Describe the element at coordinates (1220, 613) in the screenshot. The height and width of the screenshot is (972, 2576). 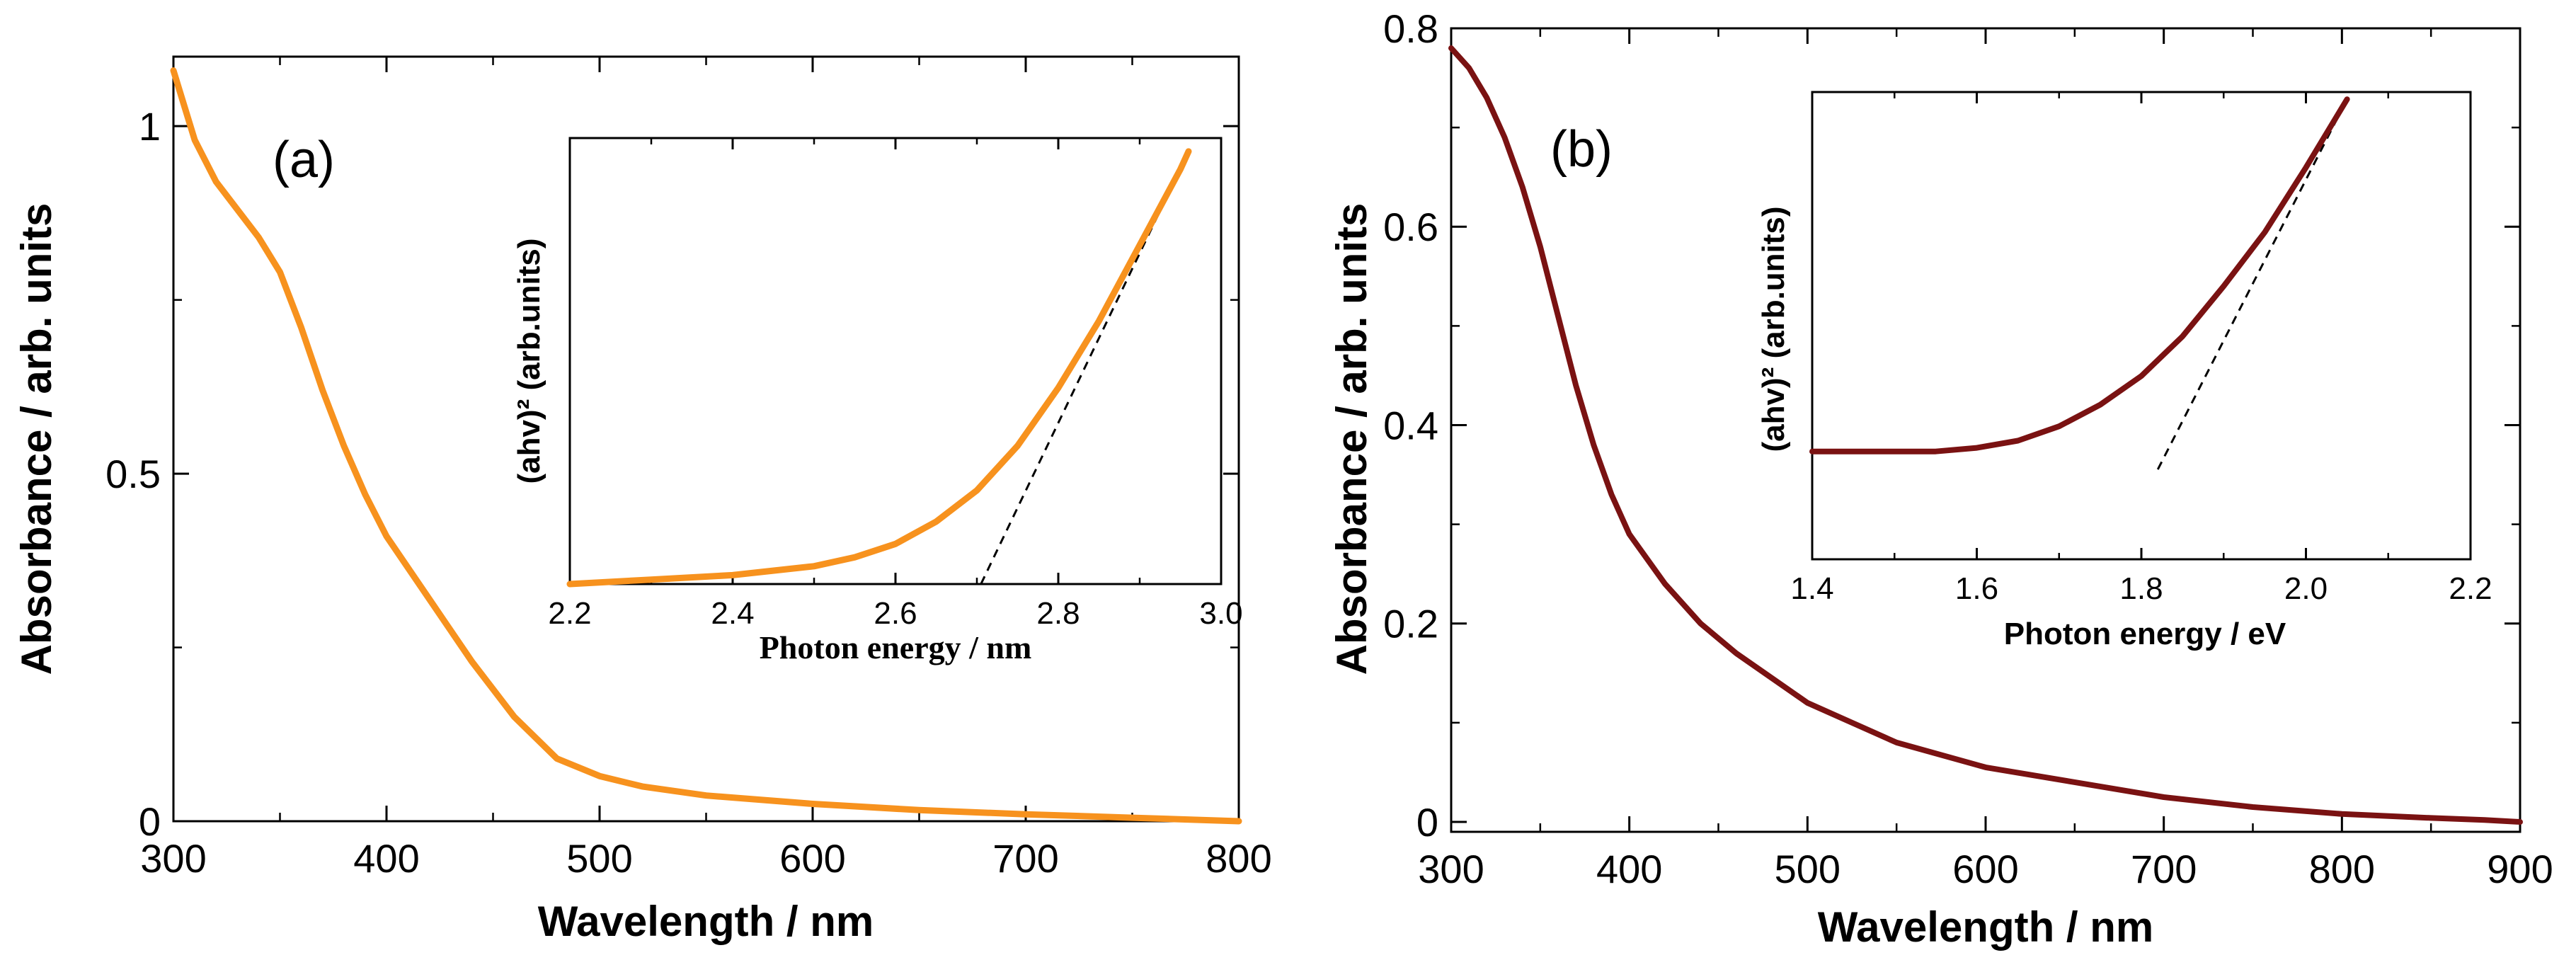
I see `inset-x-tick-label: 3.0` at that location.